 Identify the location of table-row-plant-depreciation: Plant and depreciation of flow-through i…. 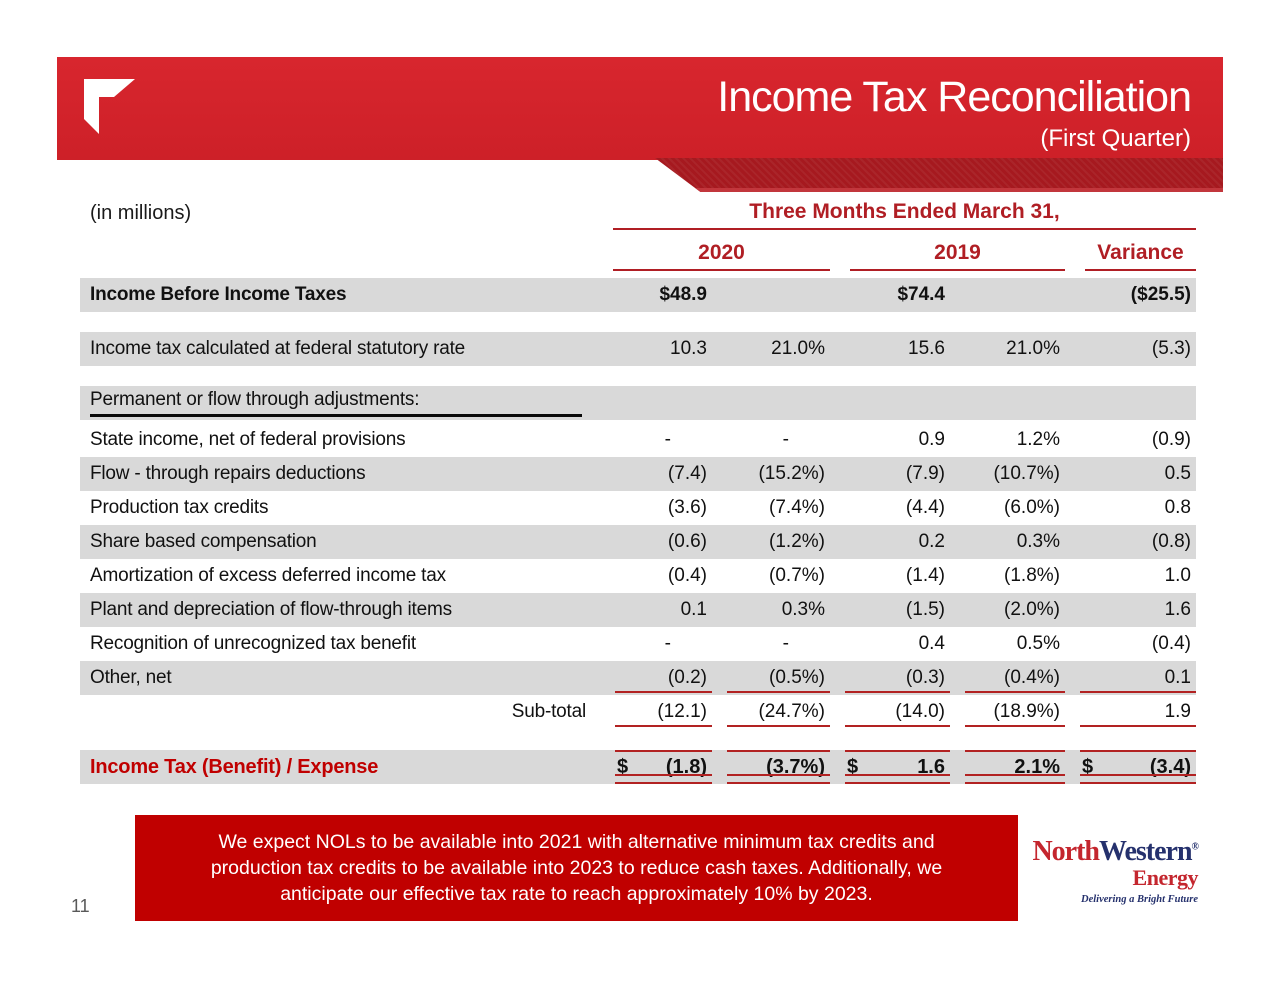
(638, 610).